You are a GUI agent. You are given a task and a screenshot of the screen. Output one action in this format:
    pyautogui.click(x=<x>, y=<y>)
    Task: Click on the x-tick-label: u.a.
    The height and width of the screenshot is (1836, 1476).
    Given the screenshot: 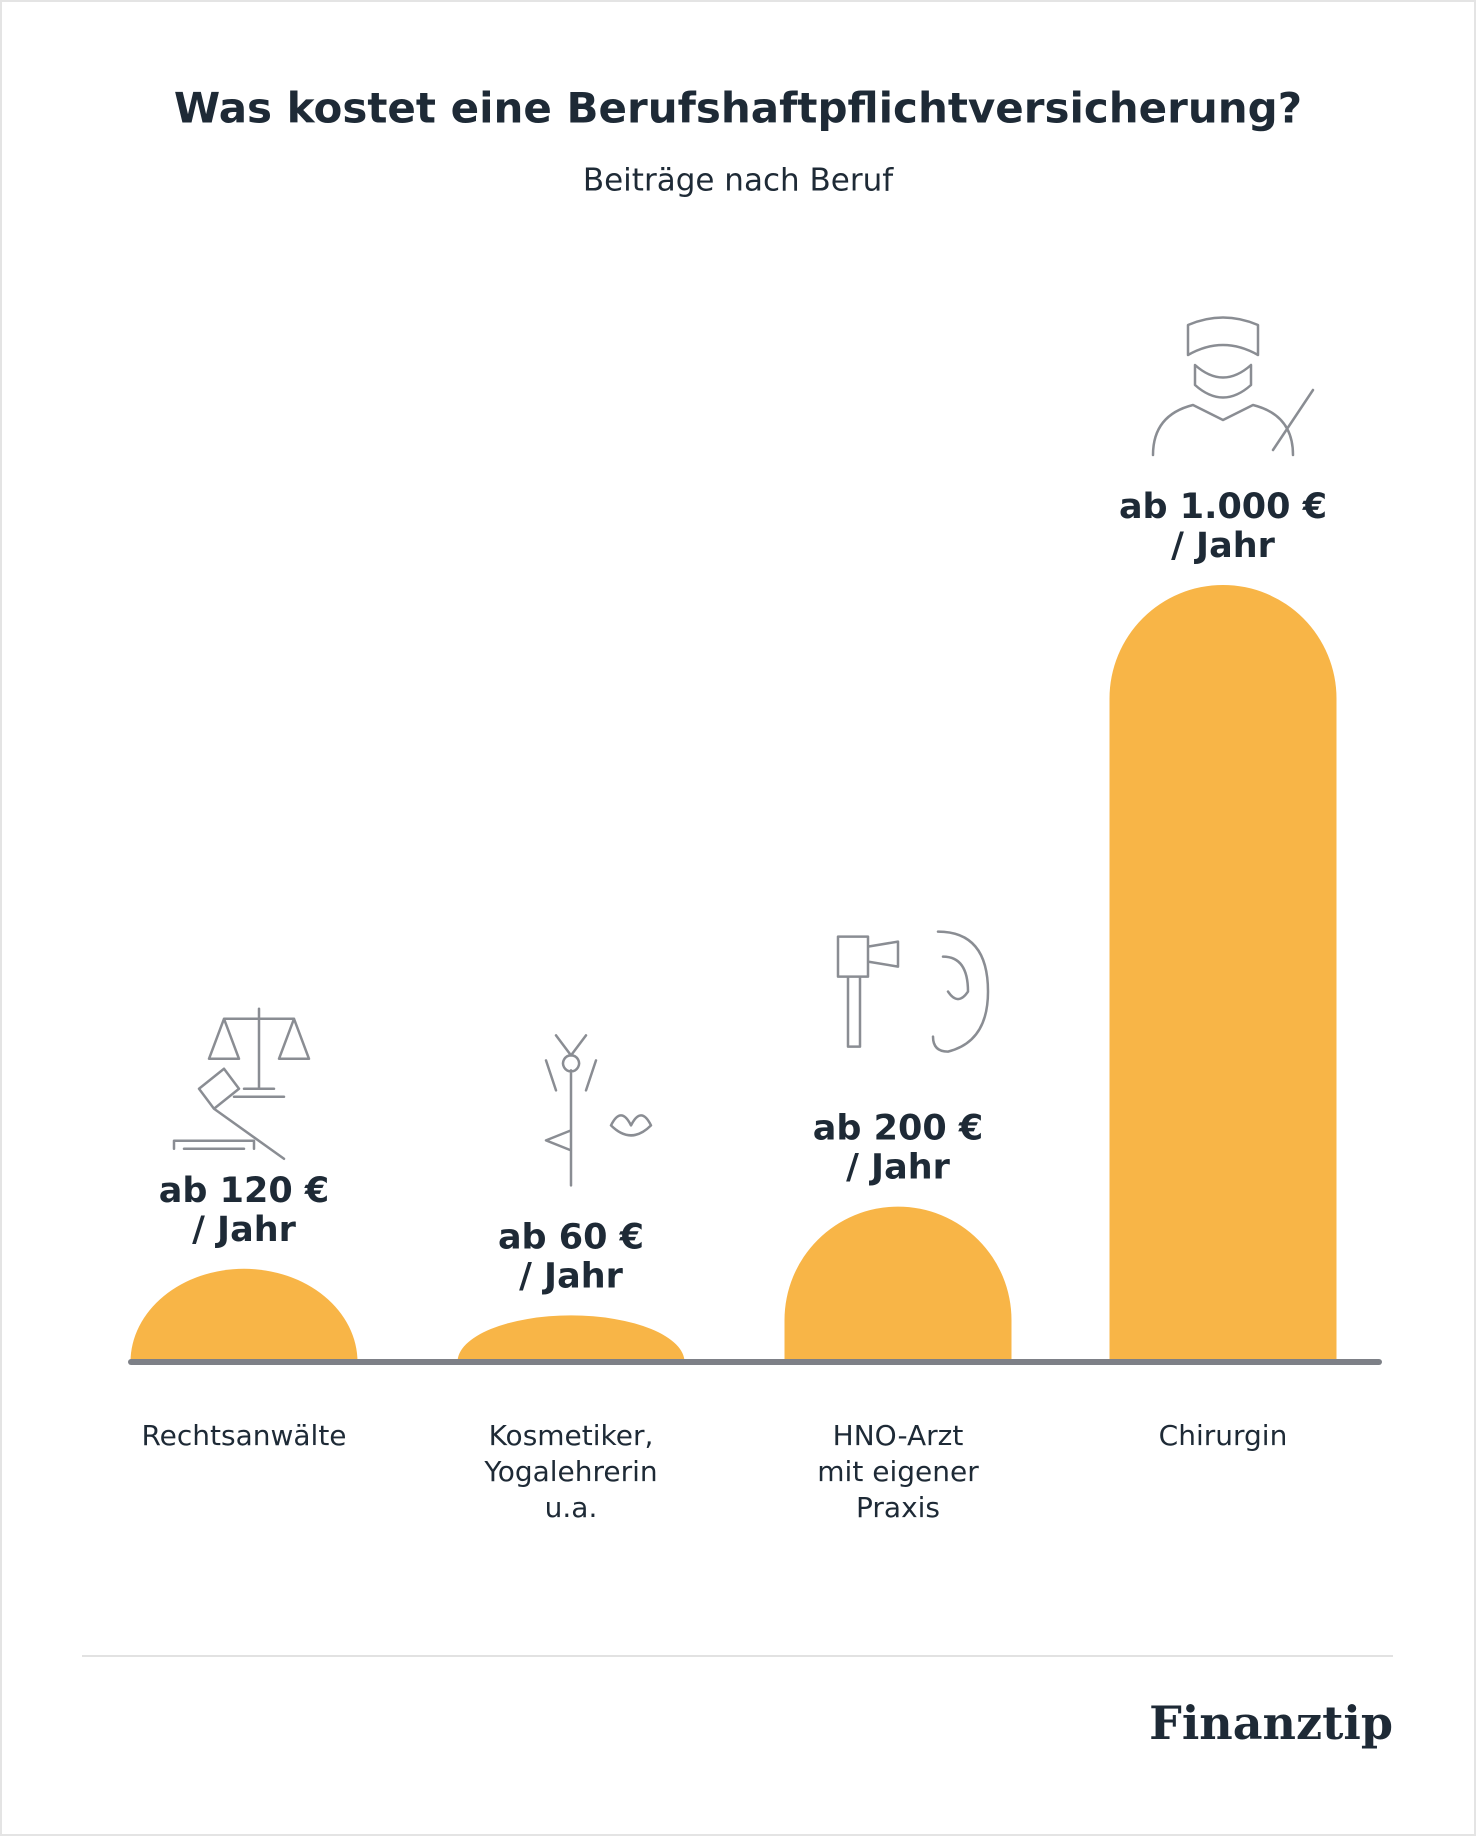 What is the action you would take?
    pyautogui.click(x=571, y=1507)
    